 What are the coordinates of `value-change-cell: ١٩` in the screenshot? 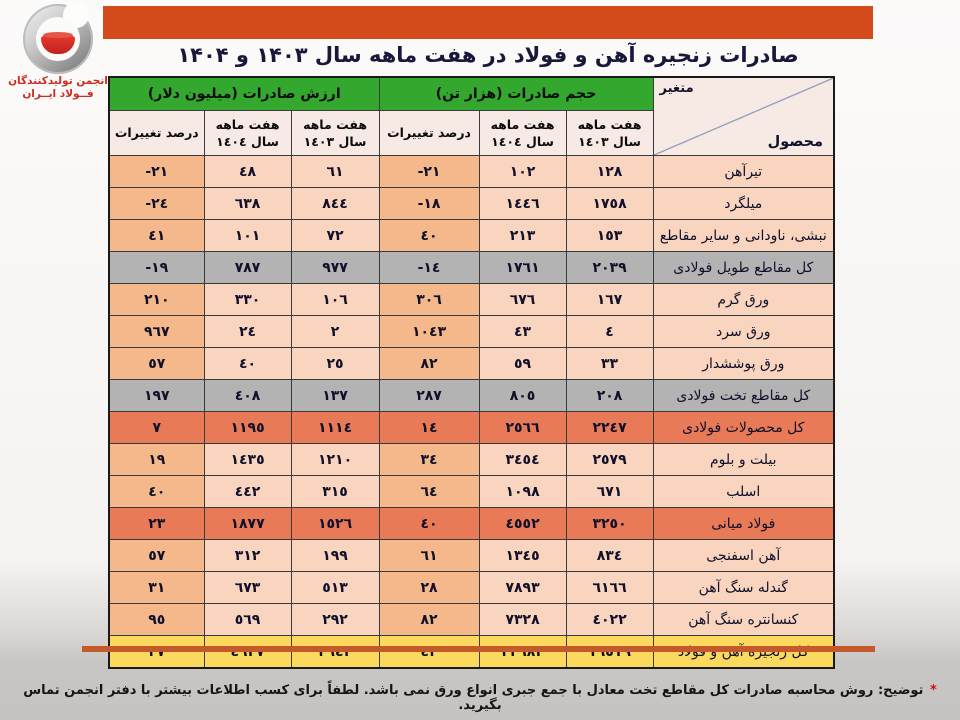 It's located at (156, 459).